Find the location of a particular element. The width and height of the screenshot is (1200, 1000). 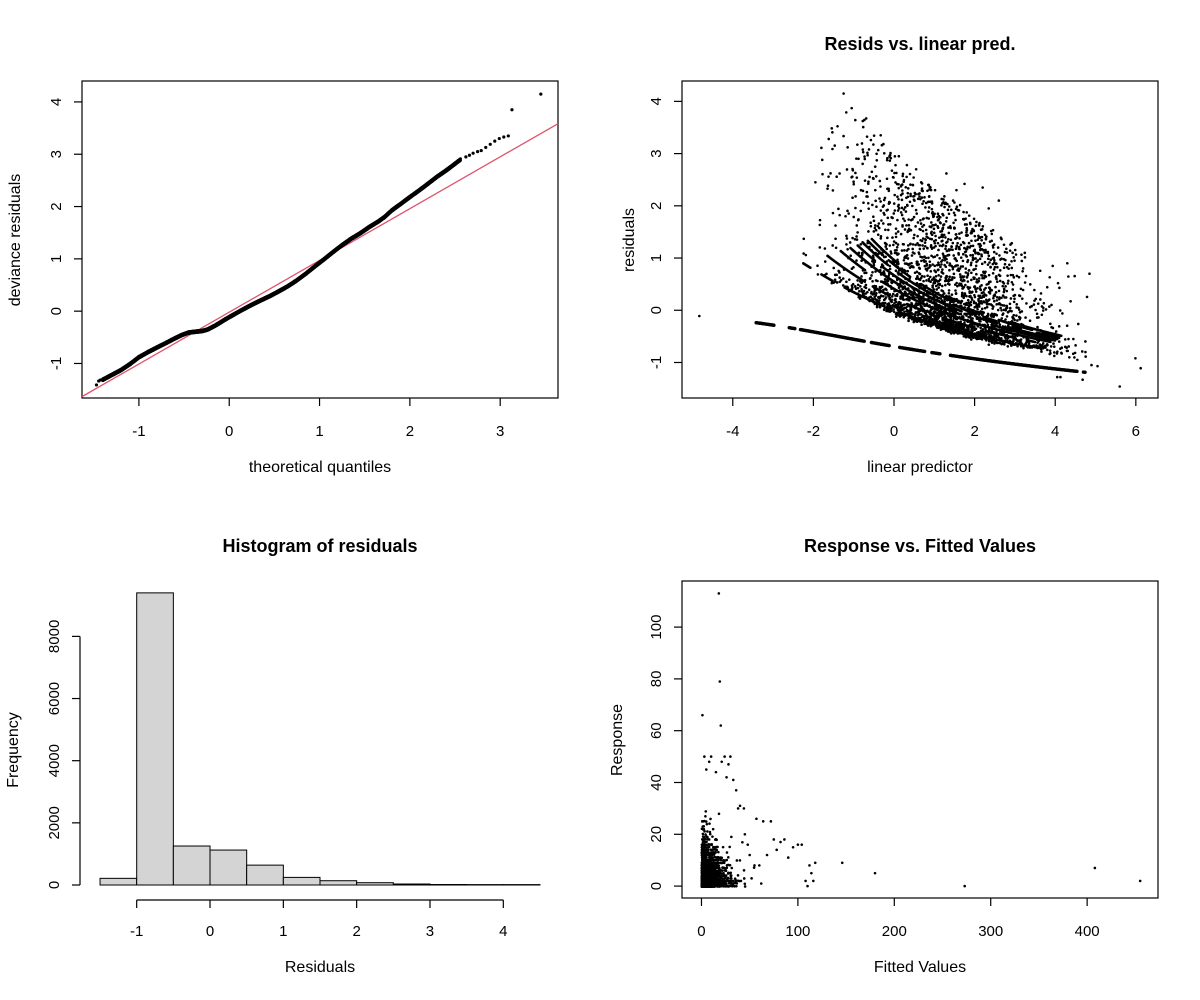

x-tick-label: 6 is located at coordinates (1136, 431).